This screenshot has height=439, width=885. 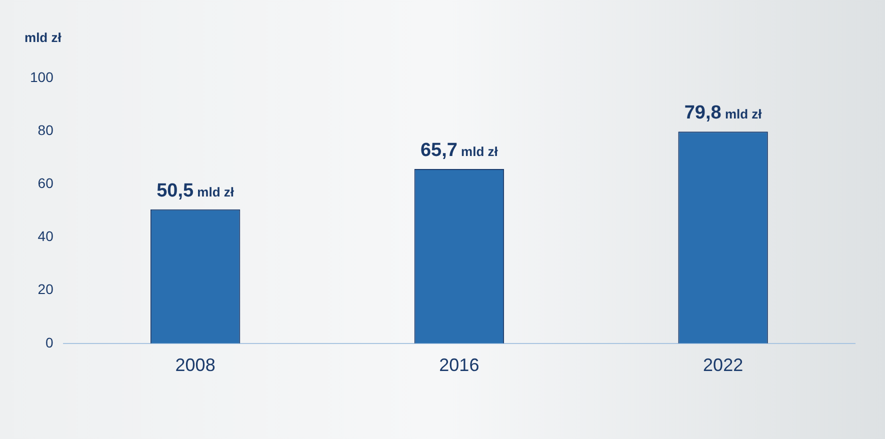 What do you see at coordinates (195, 191) in the screenshot?
I see `data-label: 50,5 mld zł` at bounding box center [195, 191].